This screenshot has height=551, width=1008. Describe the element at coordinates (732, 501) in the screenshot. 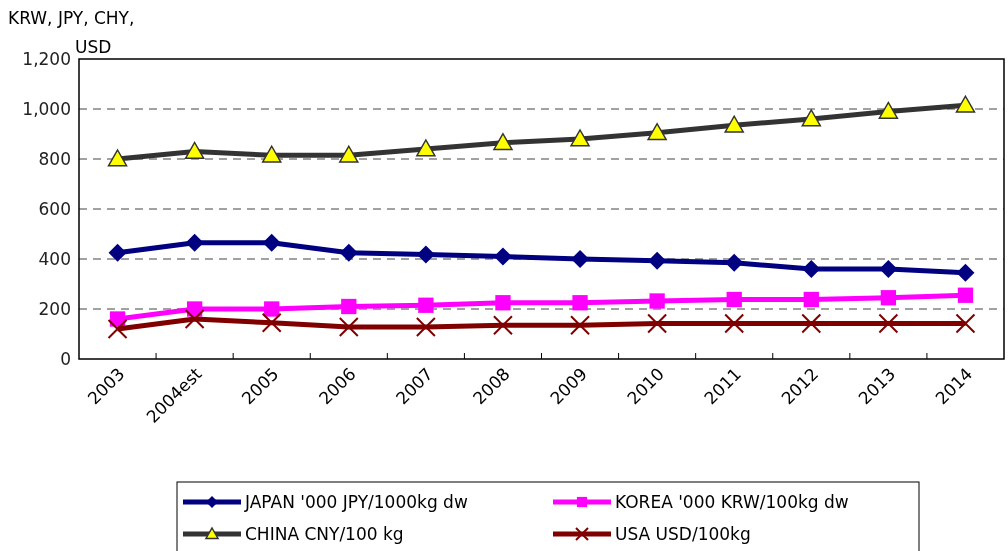

I see `legend-label: KOREA '000 KRW/100kg dw` at that location.